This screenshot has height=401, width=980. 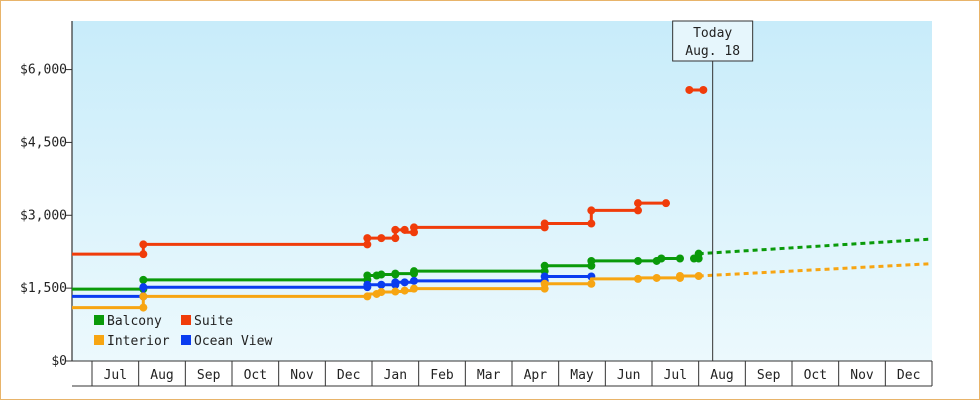 What do you see at coordinates (43, 215) in the screenshot?
I see `y-tick-label: $3,000` at bounding box center [43, 215].